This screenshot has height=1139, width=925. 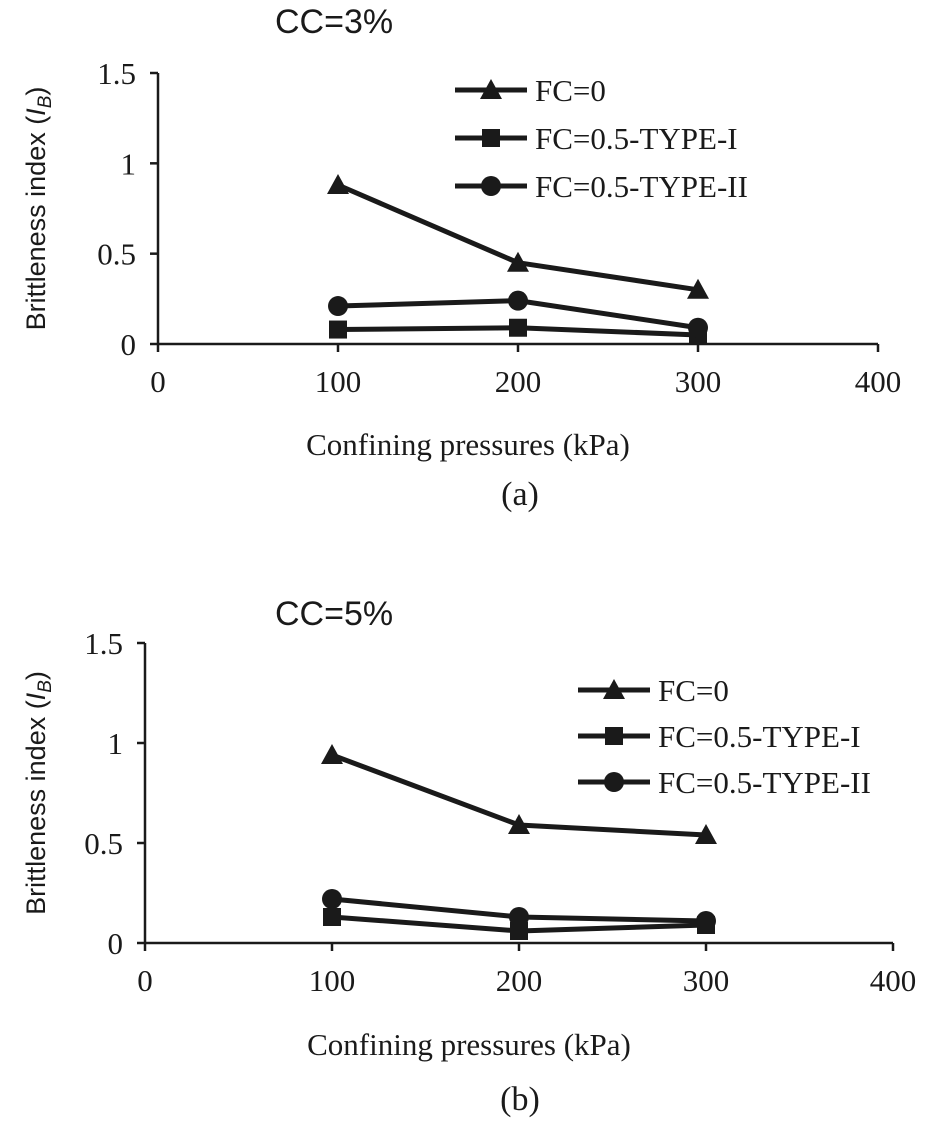 What do you see at coordinates (520, 1099) in the screenshot?
I see `panel-caption: (b)` at bounding box center [520, 1099].